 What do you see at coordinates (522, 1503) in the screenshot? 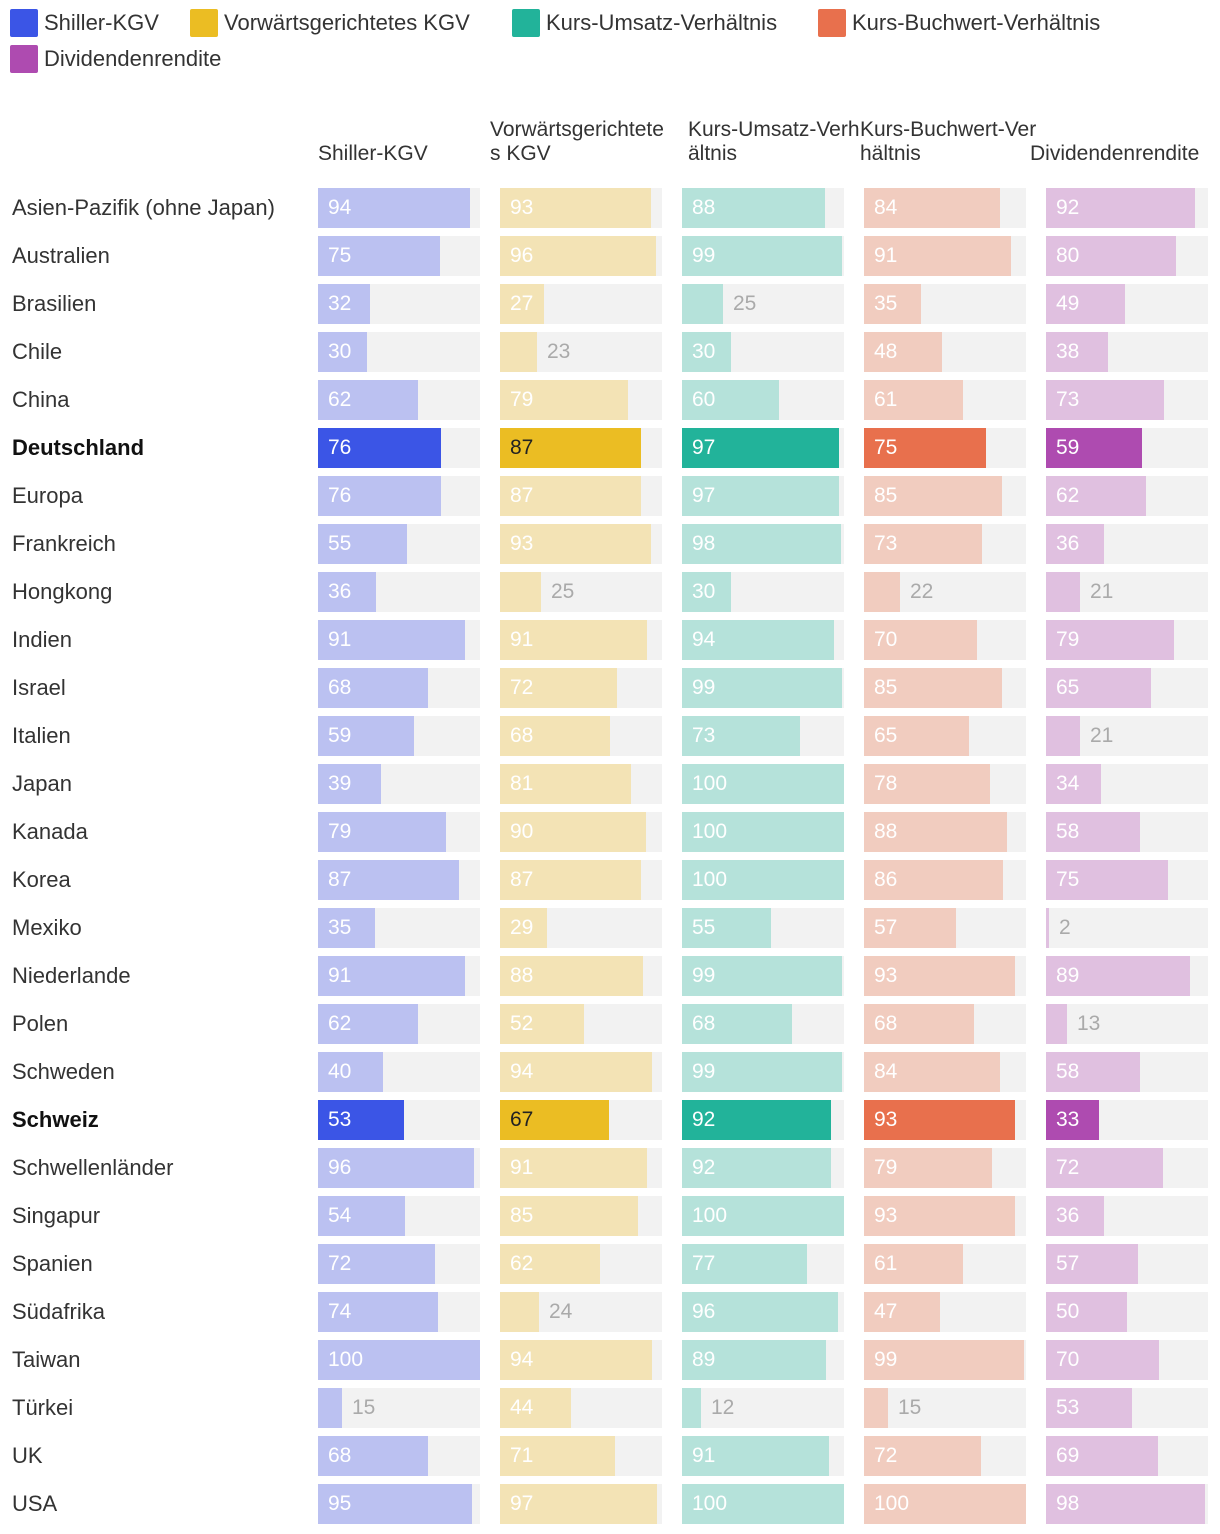
I see `bar-value-label: 97` at bounding box center [522, 1503].